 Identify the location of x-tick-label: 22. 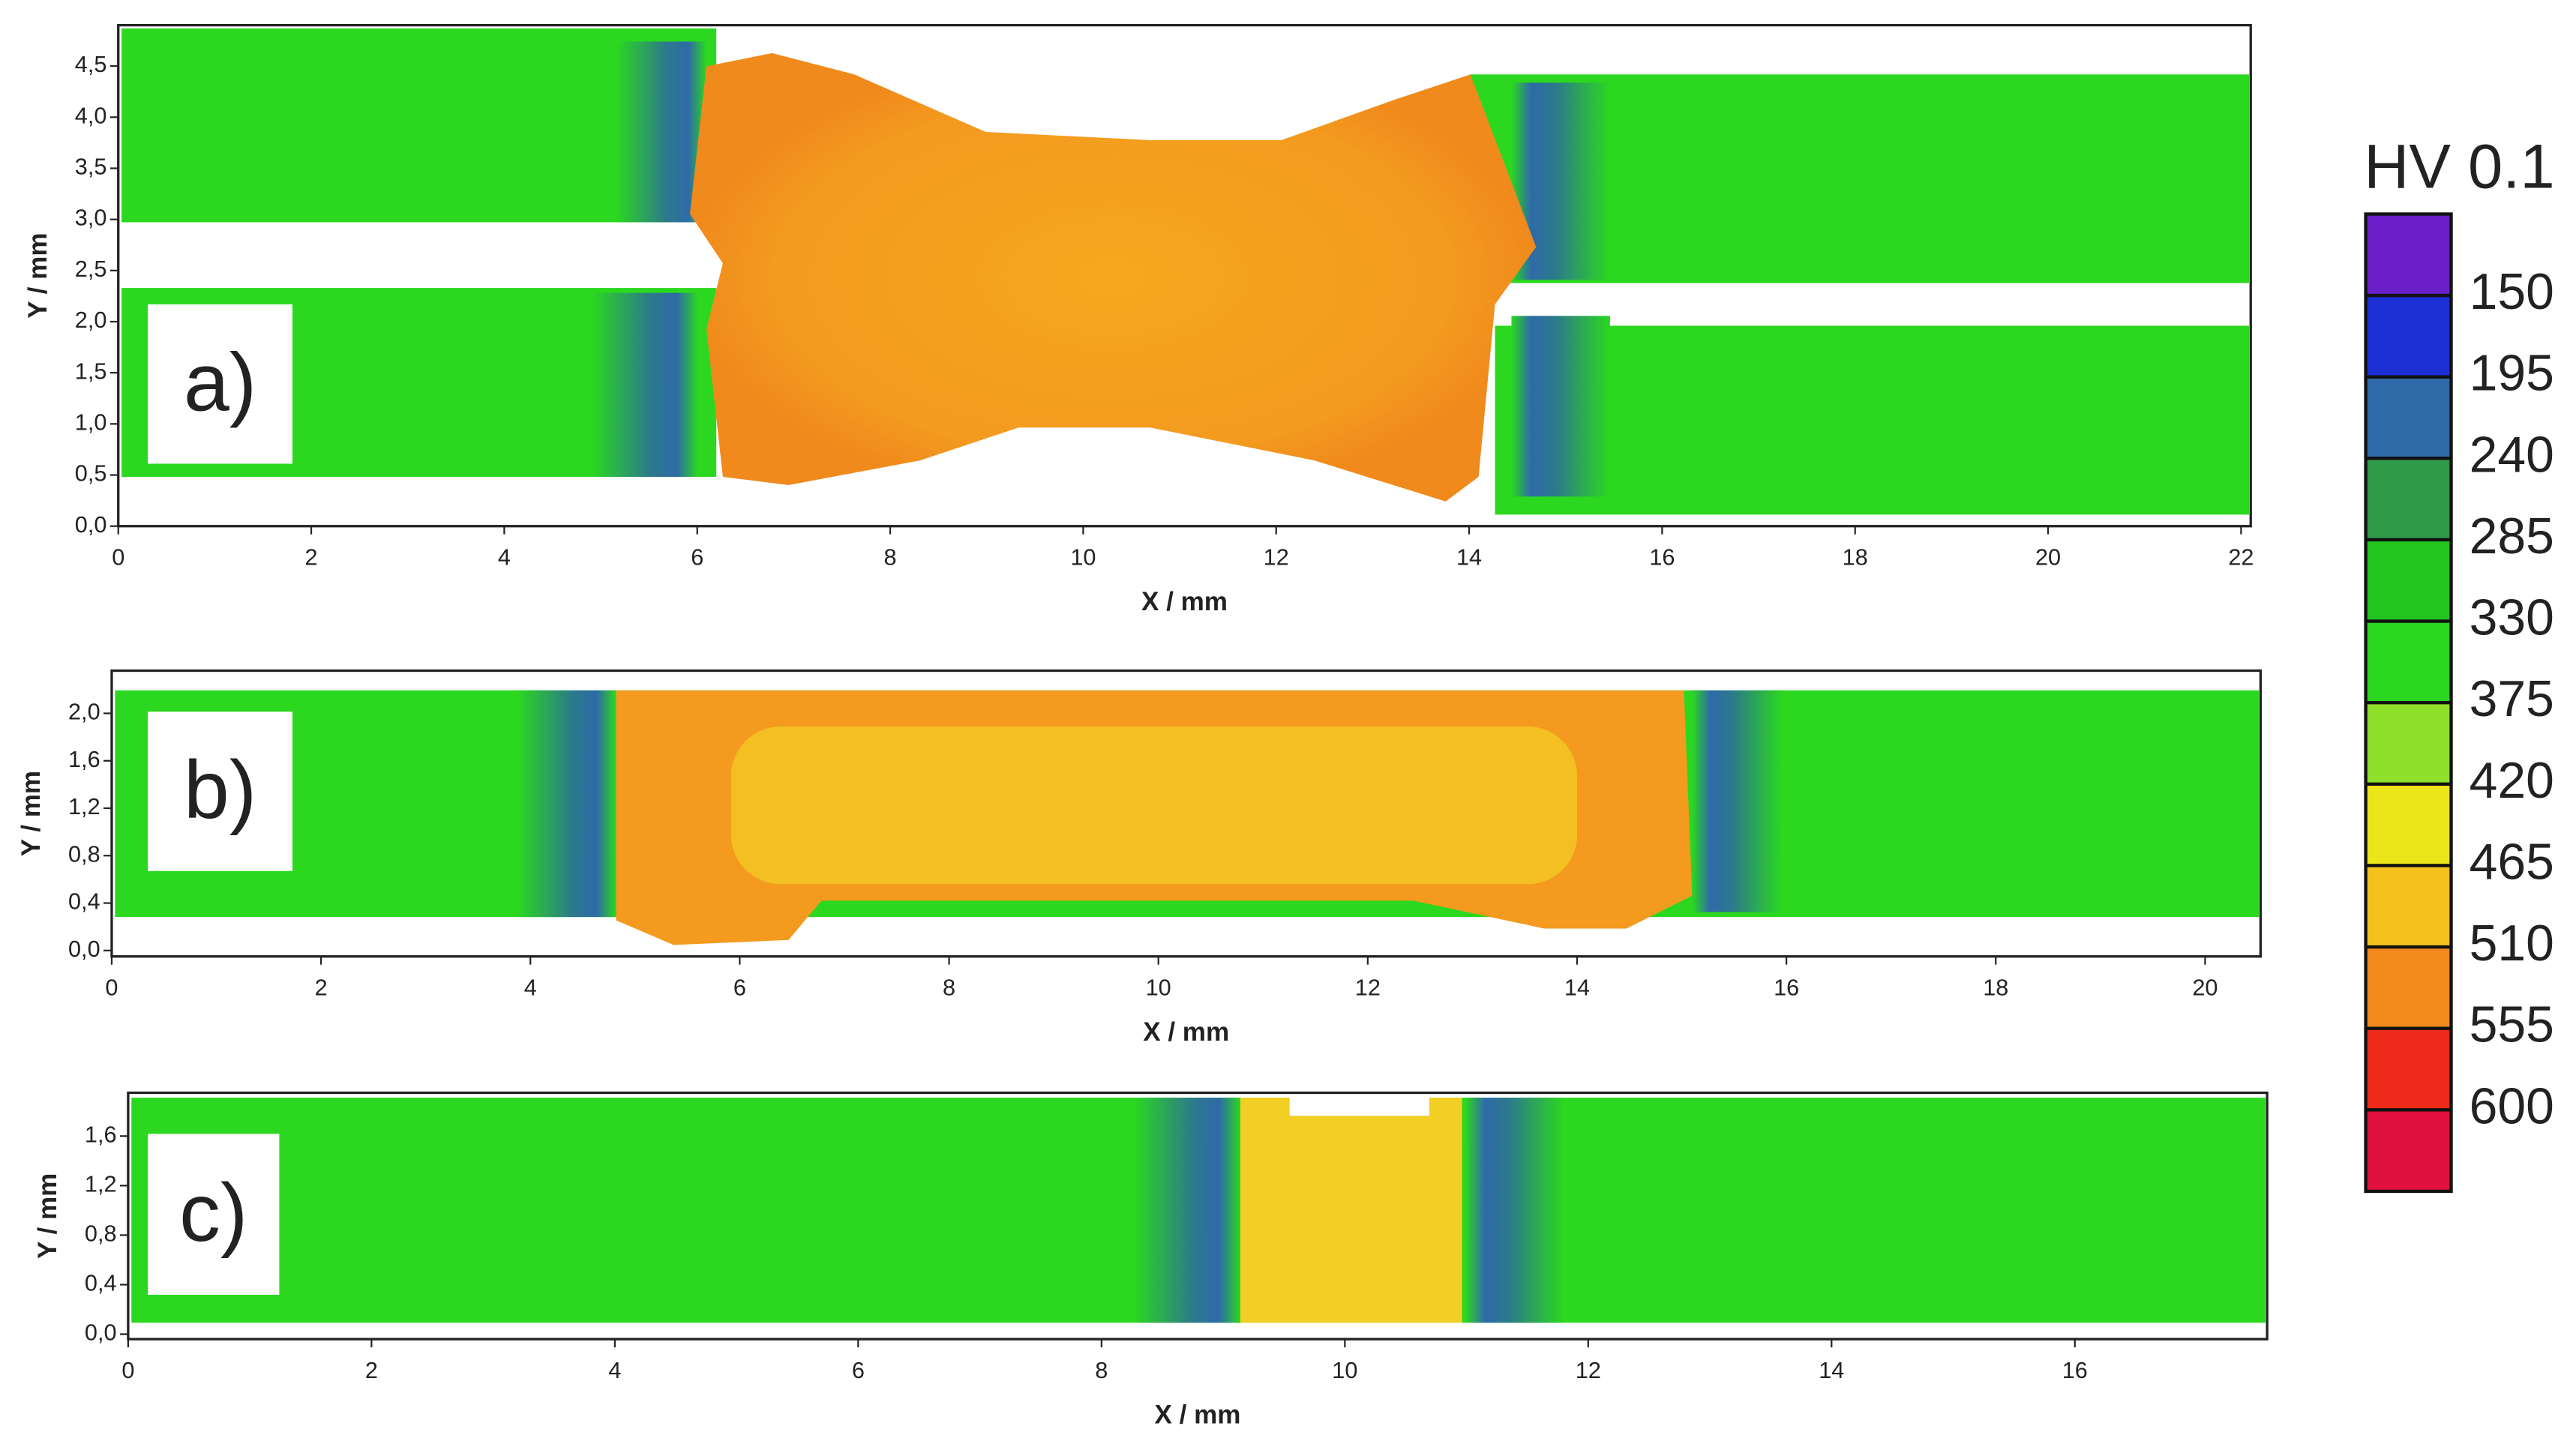
(2241, 558).